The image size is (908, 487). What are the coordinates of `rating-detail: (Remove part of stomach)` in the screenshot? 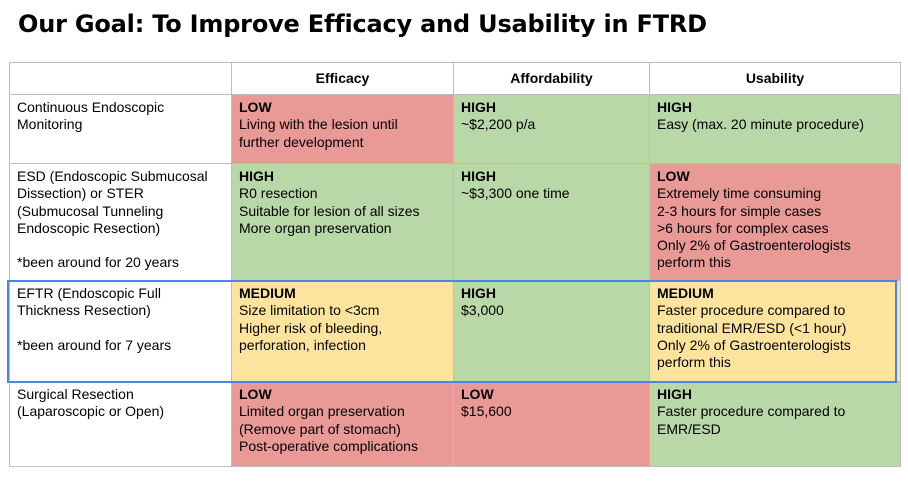 It's located at (320, 428).